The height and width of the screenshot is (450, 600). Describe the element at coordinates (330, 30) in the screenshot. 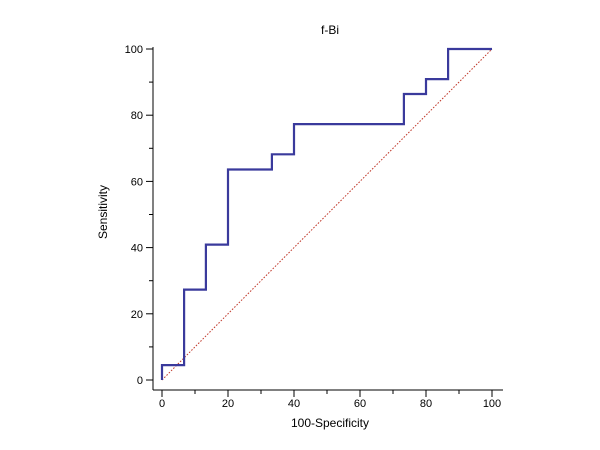

I see `chart-title: f-Bi` at that location.